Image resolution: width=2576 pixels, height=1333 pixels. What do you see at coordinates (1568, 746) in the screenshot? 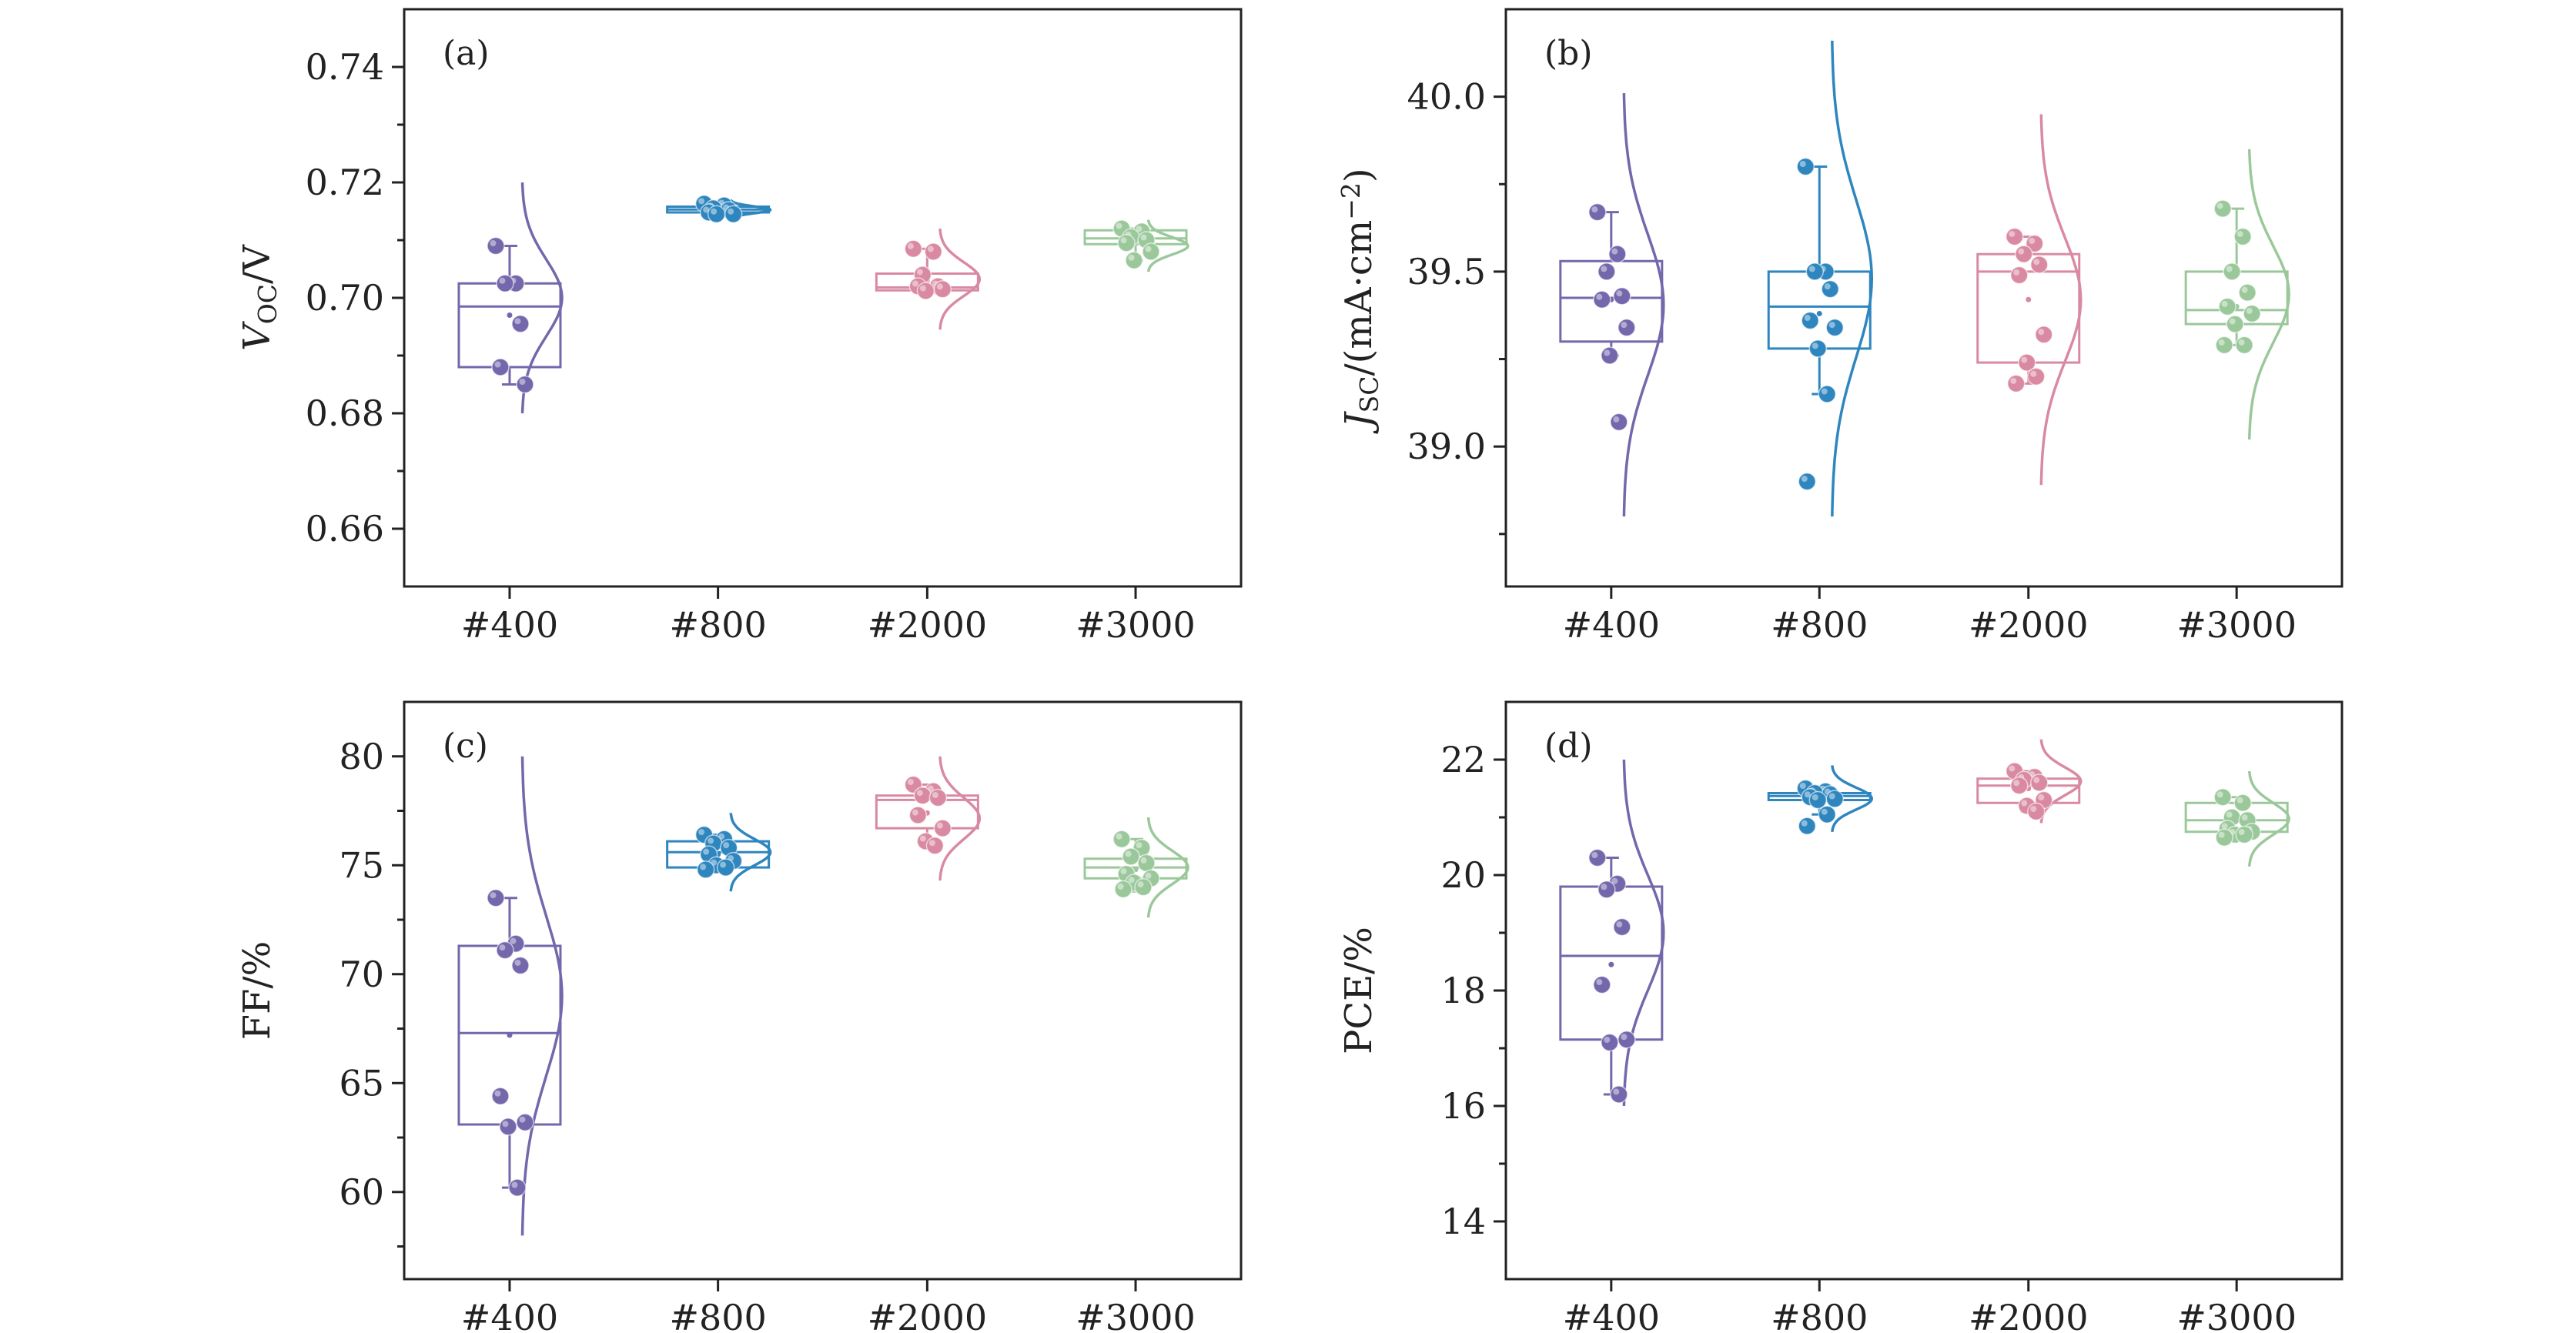
I see `panel-label: (d)` at bounding box center [1568, 746].